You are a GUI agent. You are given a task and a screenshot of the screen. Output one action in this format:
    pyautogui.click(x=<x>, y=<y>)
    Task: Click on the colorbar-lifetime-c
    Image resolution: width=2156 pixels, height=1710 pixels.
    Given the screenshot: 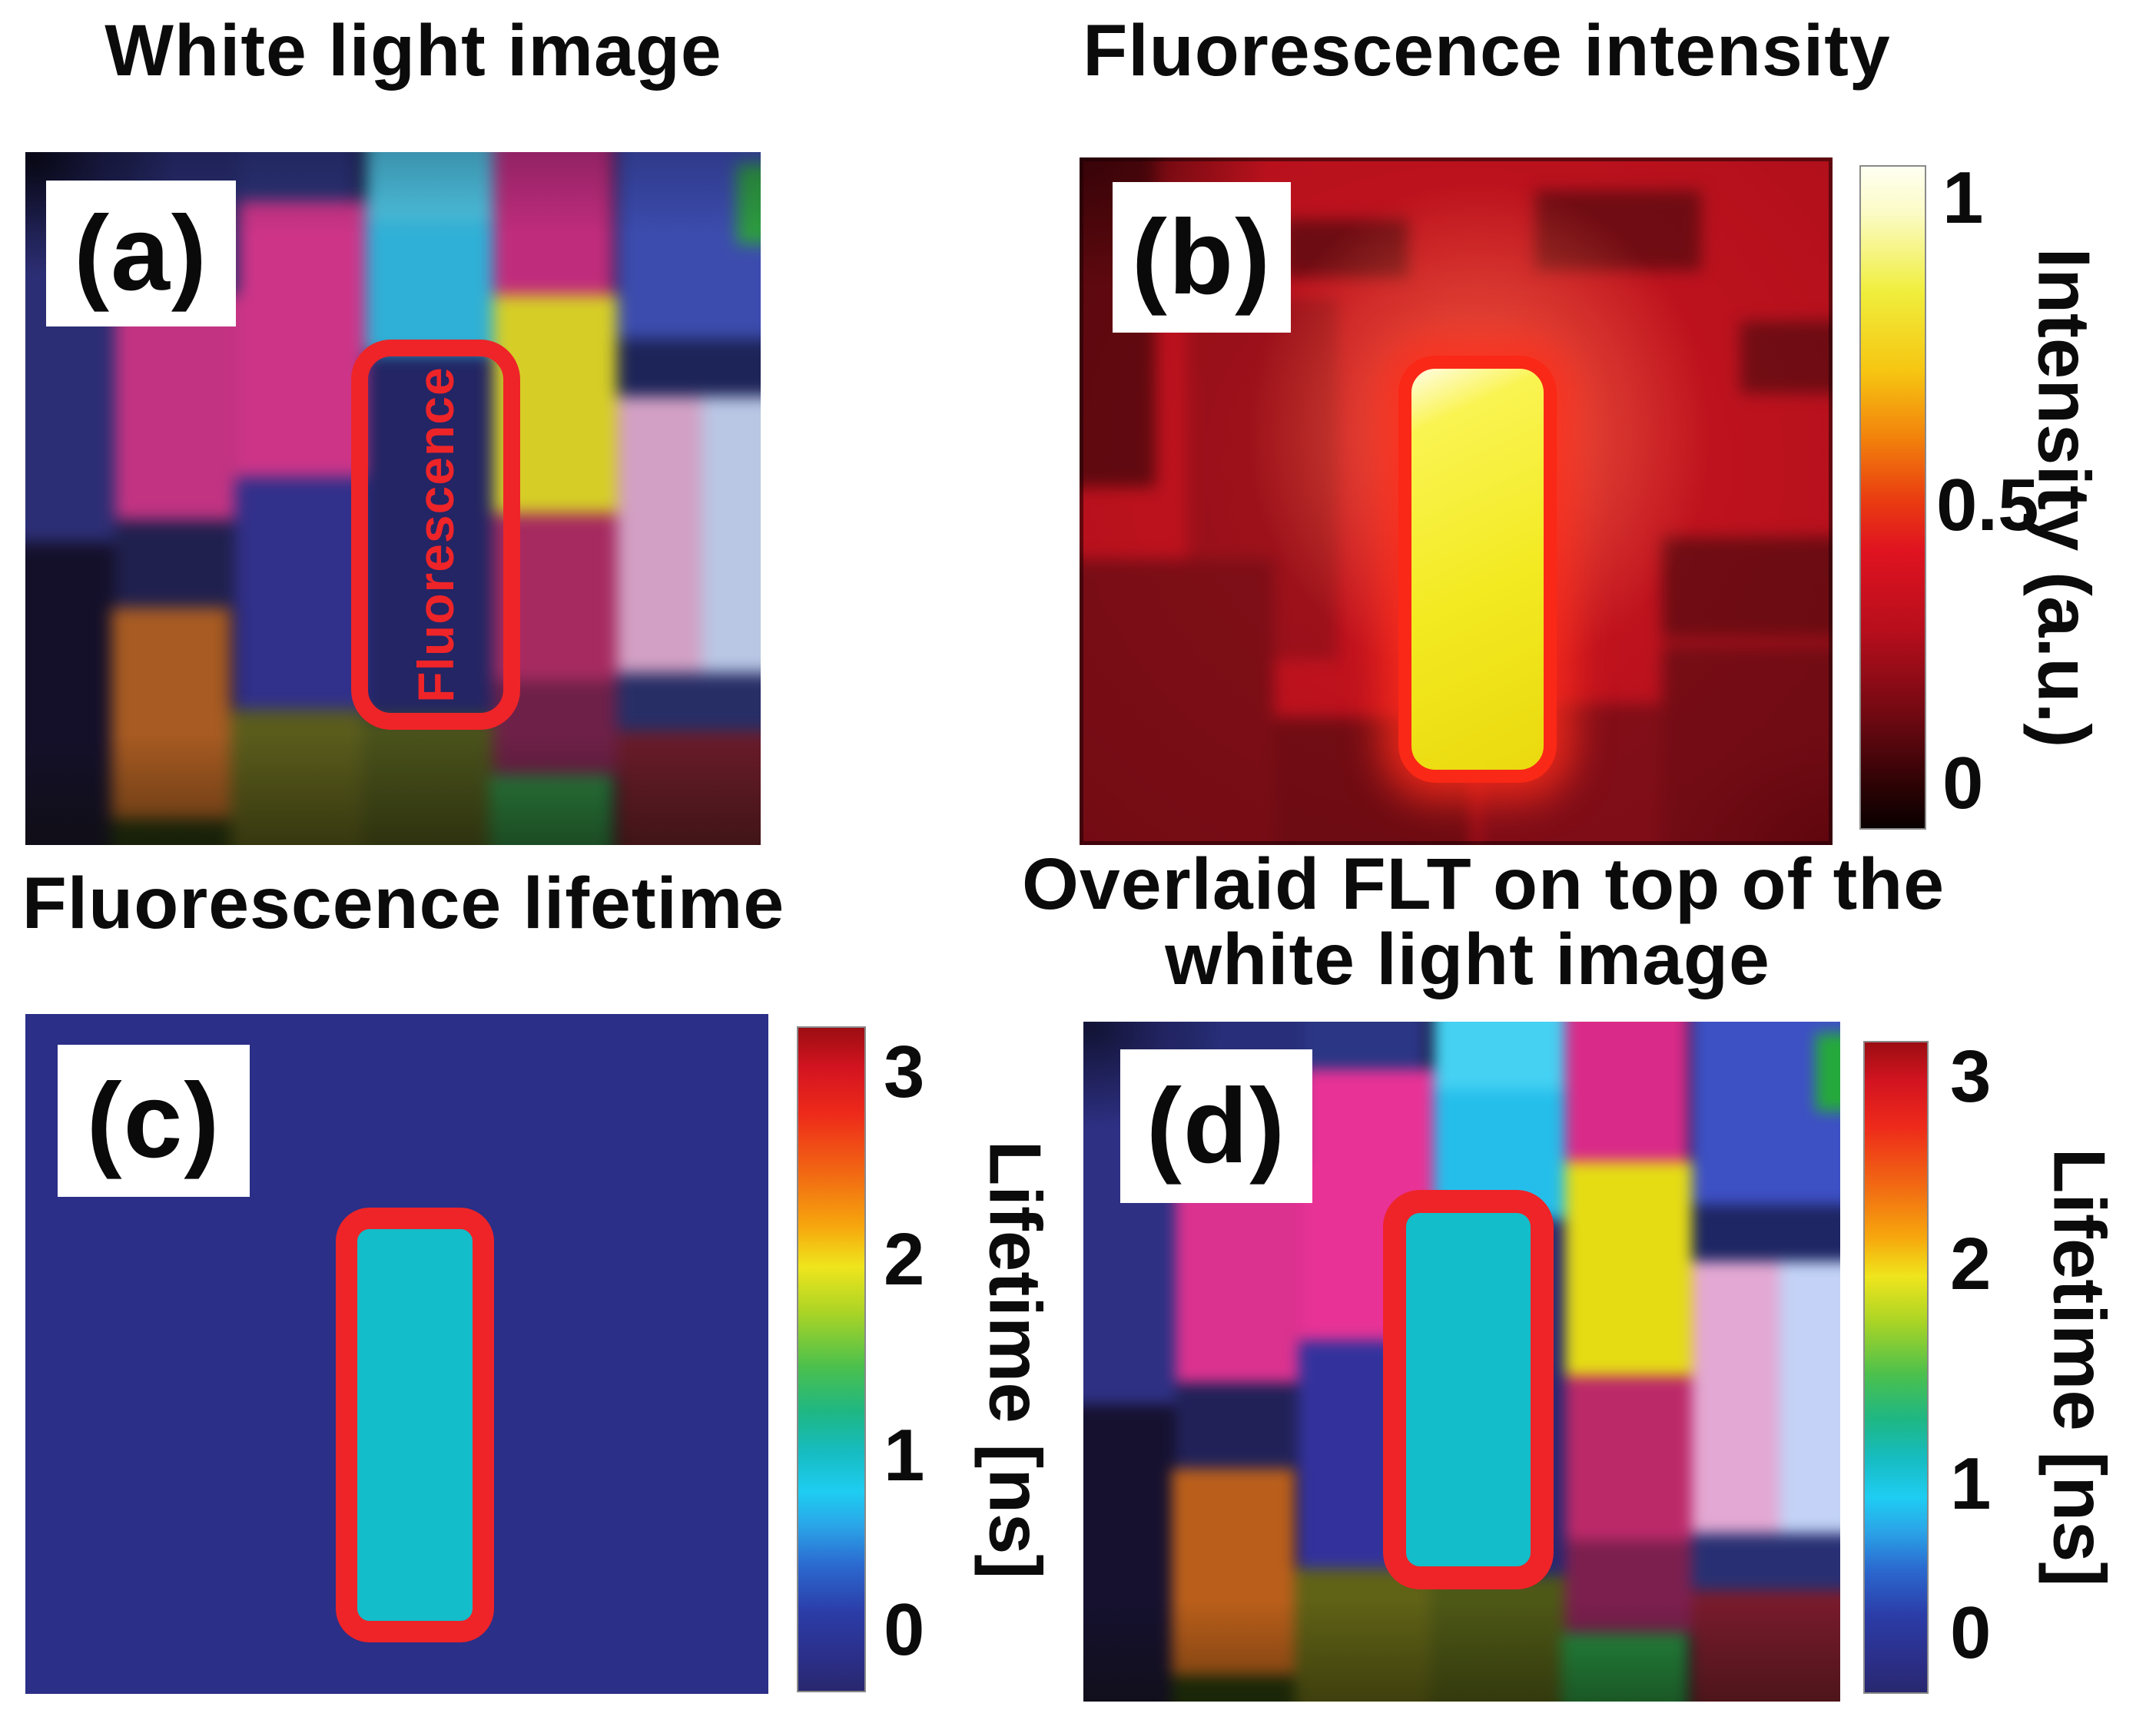 What is the action you would take?
    pyautogui.click(x=832, y=1359)
    